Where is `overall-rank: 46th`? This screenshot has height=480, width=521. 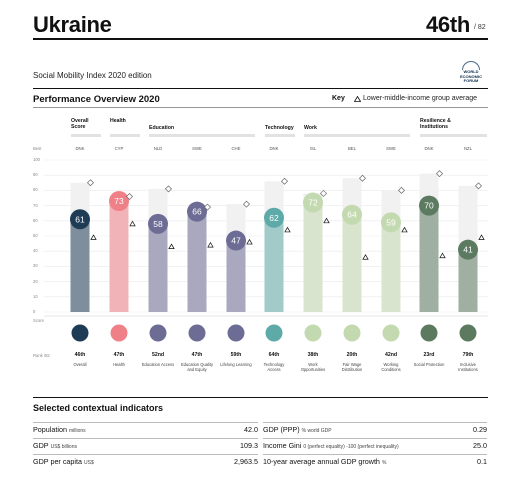 overall-rank: 46th is located at coordinates (448, 24).